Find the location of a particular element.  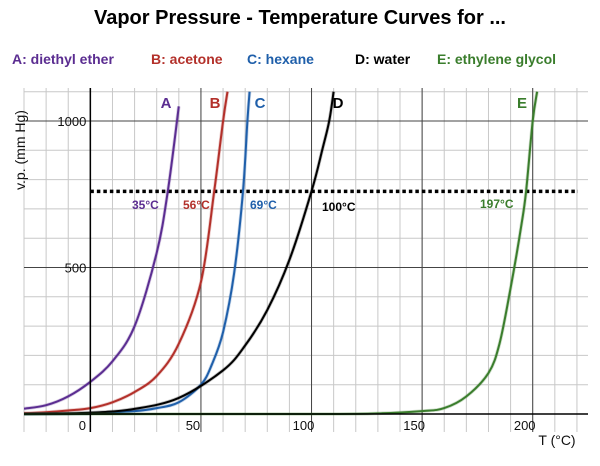

y-tick-label: 1000 is located at coordinates (71, 121).